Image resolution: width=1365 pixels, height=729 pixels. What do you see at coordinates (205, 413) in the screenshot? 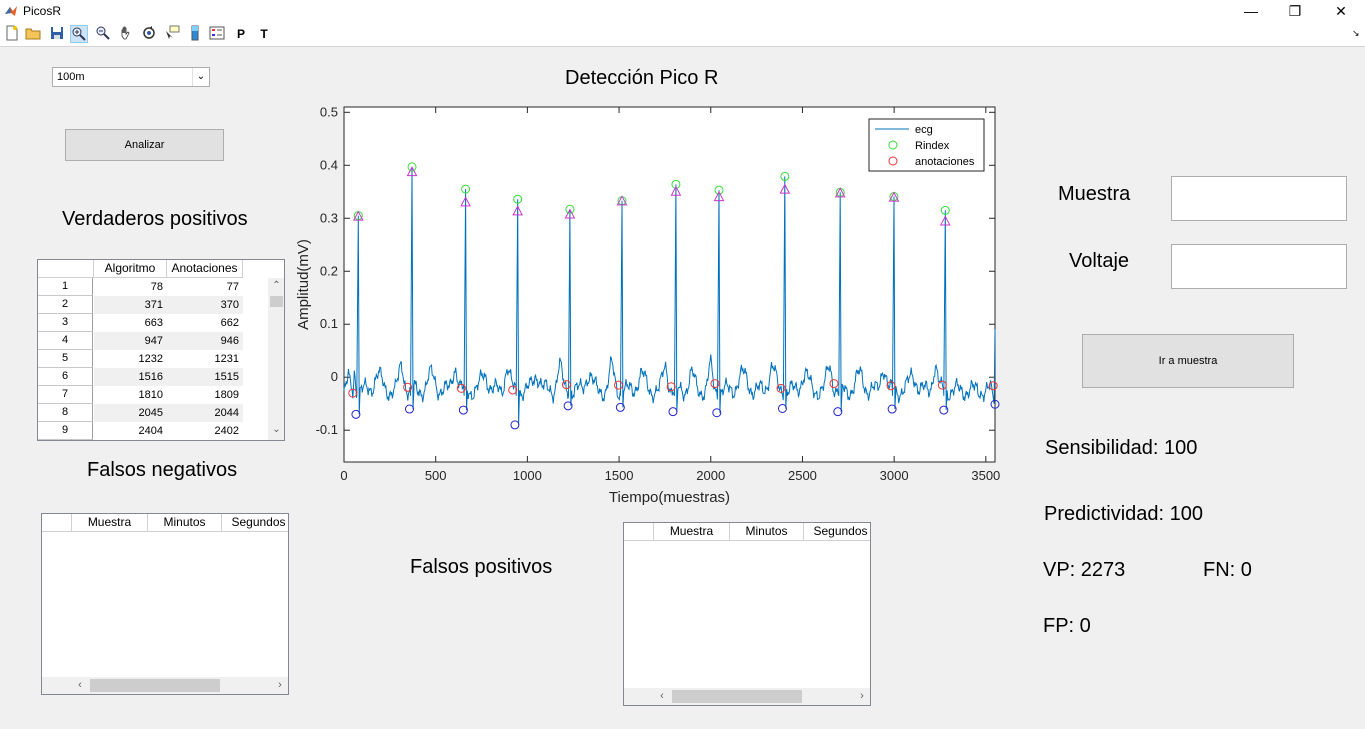
I see `cell-anotaciones: 2044` at bounding box center [205, 413].